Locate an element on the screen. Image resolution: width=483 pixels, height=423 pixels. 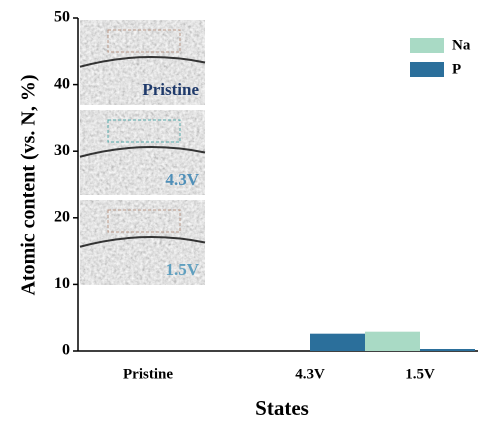
x-tick-label: 1.5V is located at coordinates (420, 374).